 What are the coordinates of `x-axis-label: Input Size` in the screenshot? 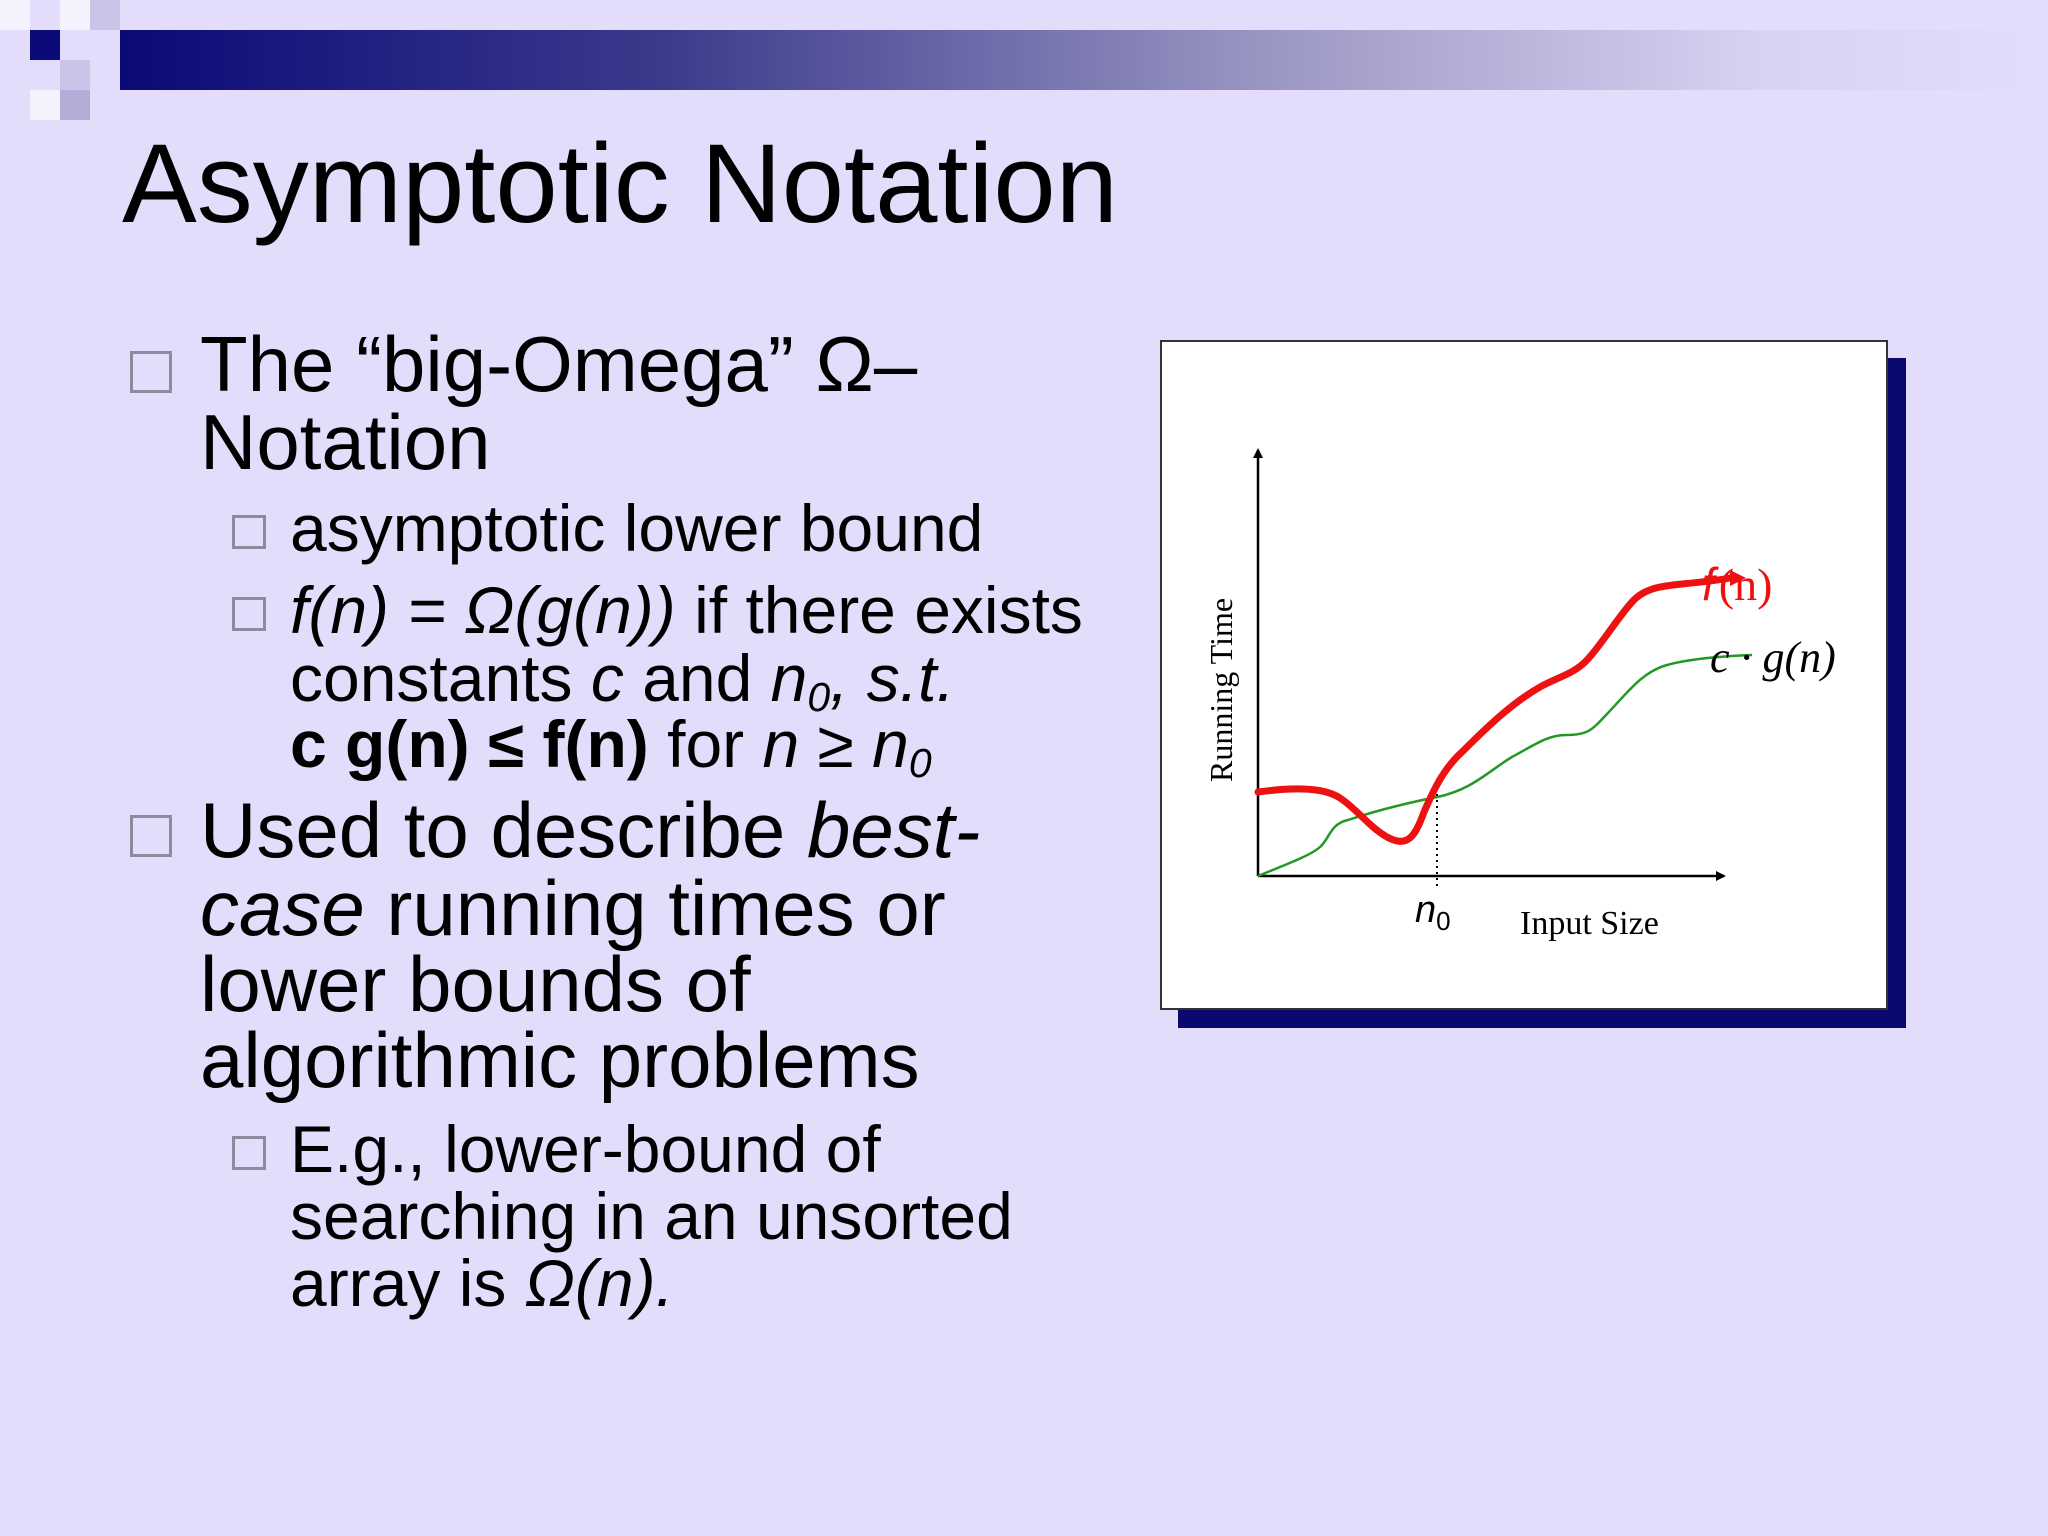 It's located at (1589, 923).